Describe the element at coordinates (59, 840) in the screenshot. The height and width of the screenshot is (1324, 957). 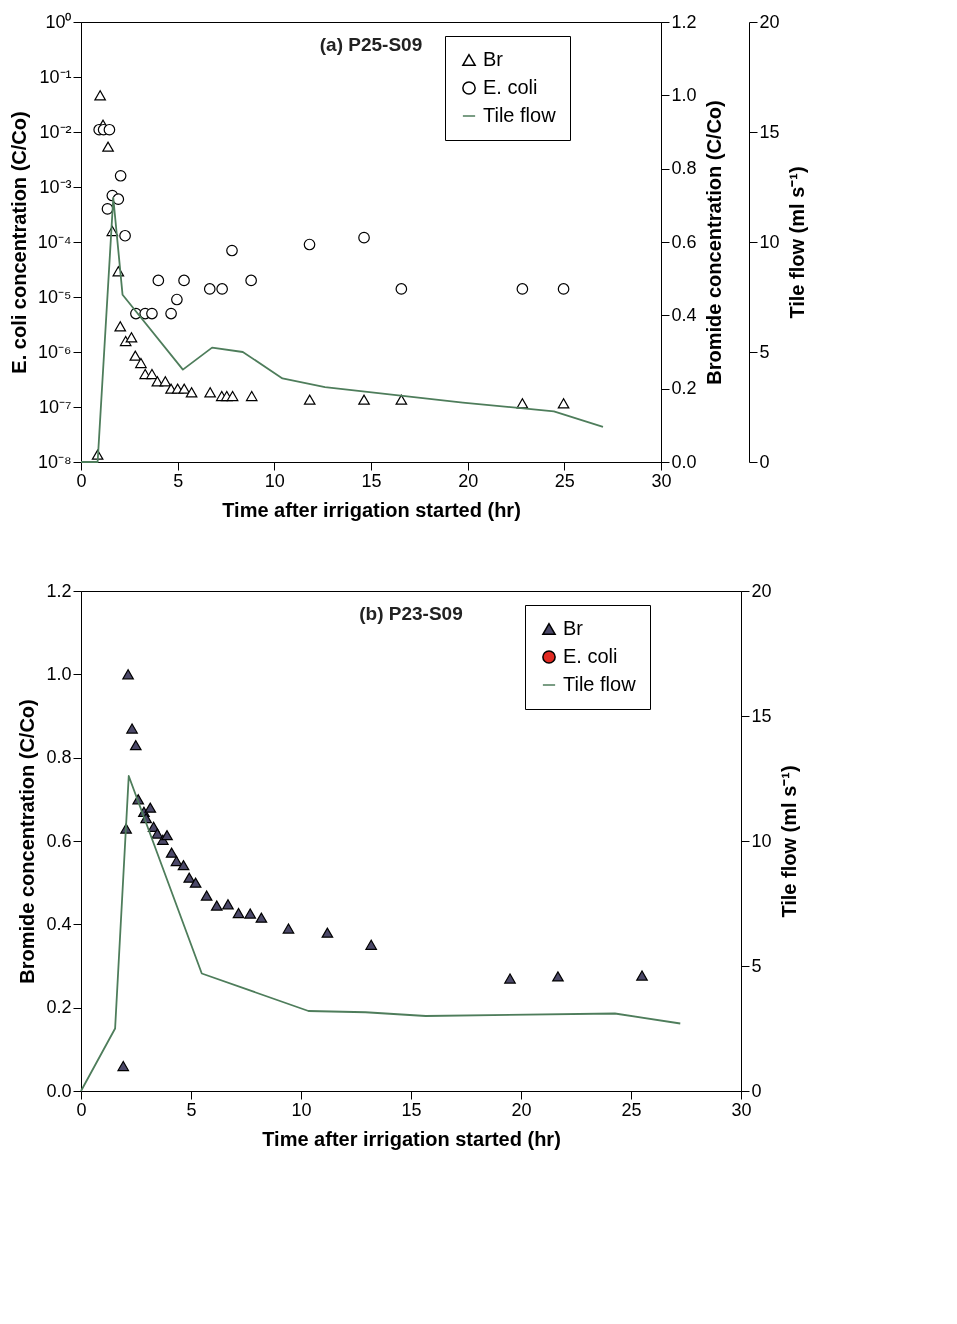
I see `y-tick-label: 0.6` at that location.